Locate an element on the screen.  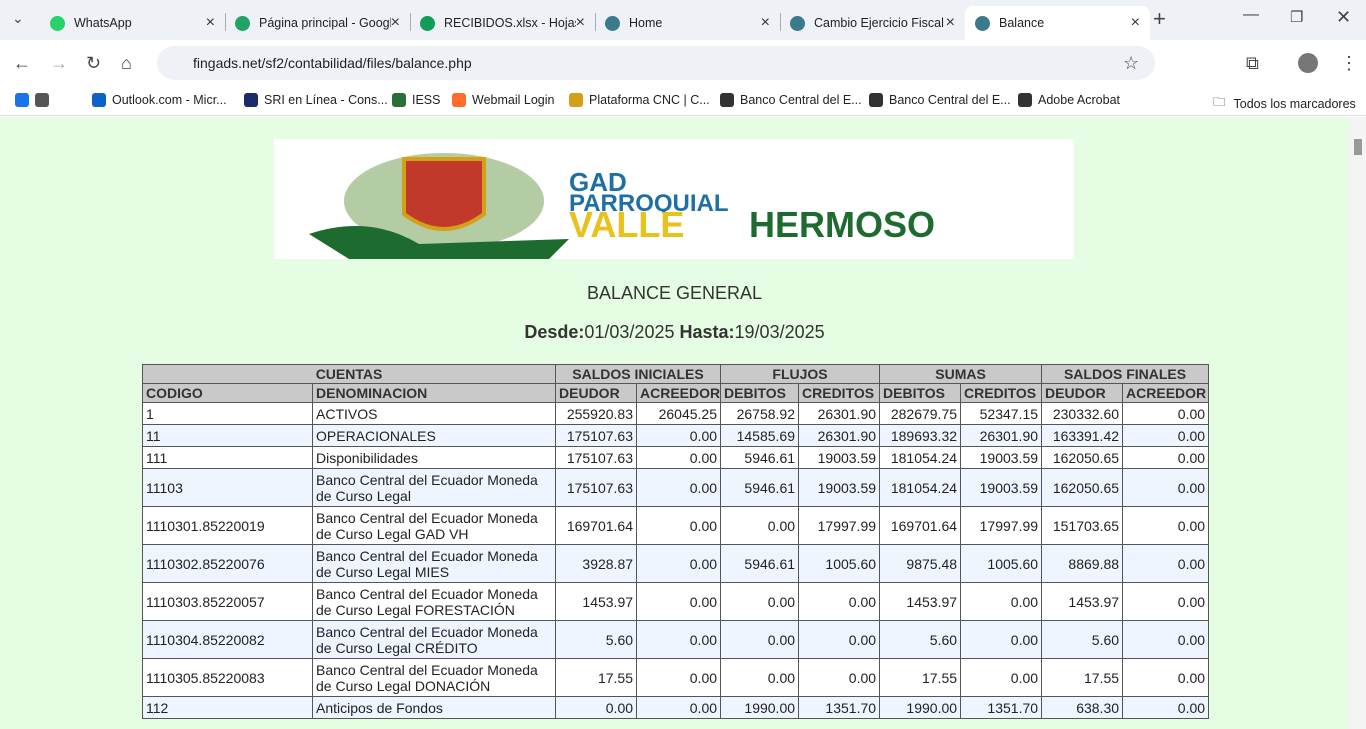
reload: ↻ is located at coordinates (94, 63).